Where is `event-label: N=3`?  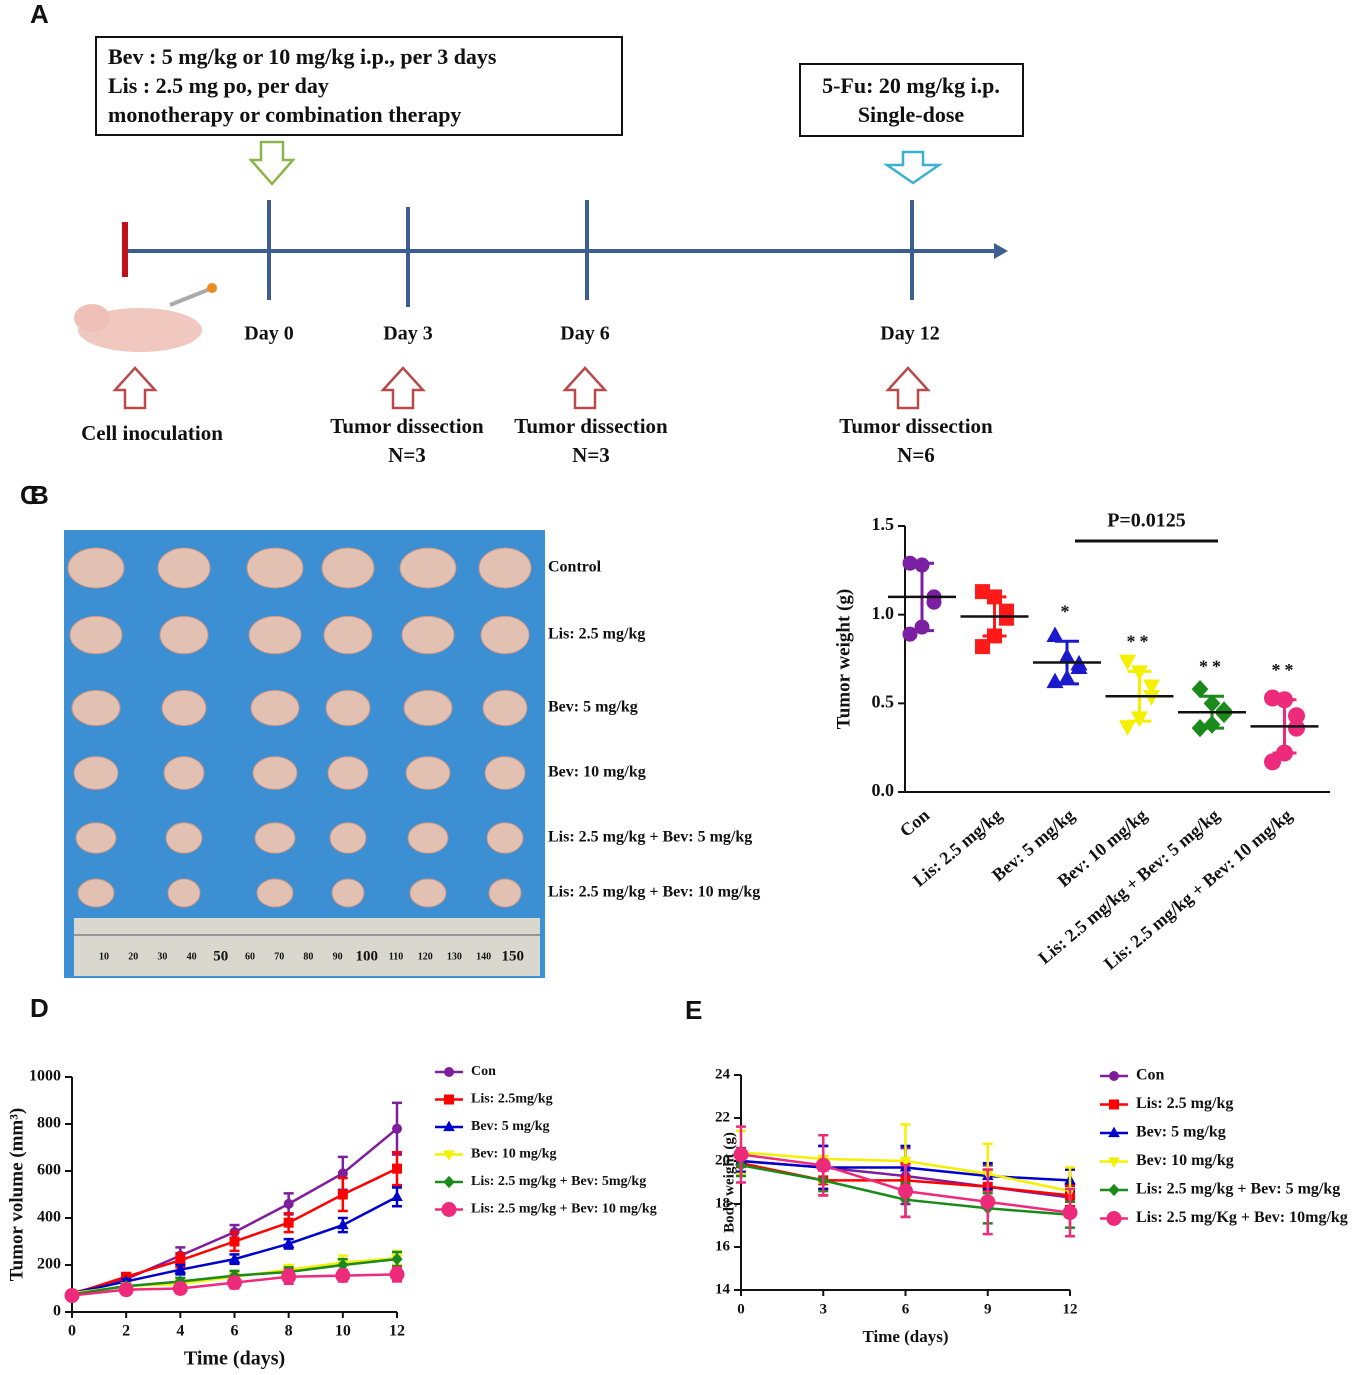
event-label: N=3 is located at coordinates (591, 455).